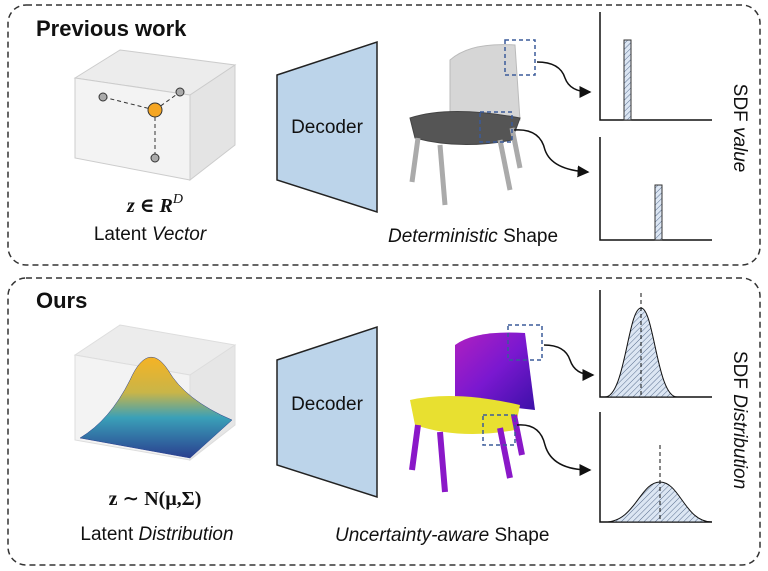  I want to click on math-sup: D, so click(177, 199).